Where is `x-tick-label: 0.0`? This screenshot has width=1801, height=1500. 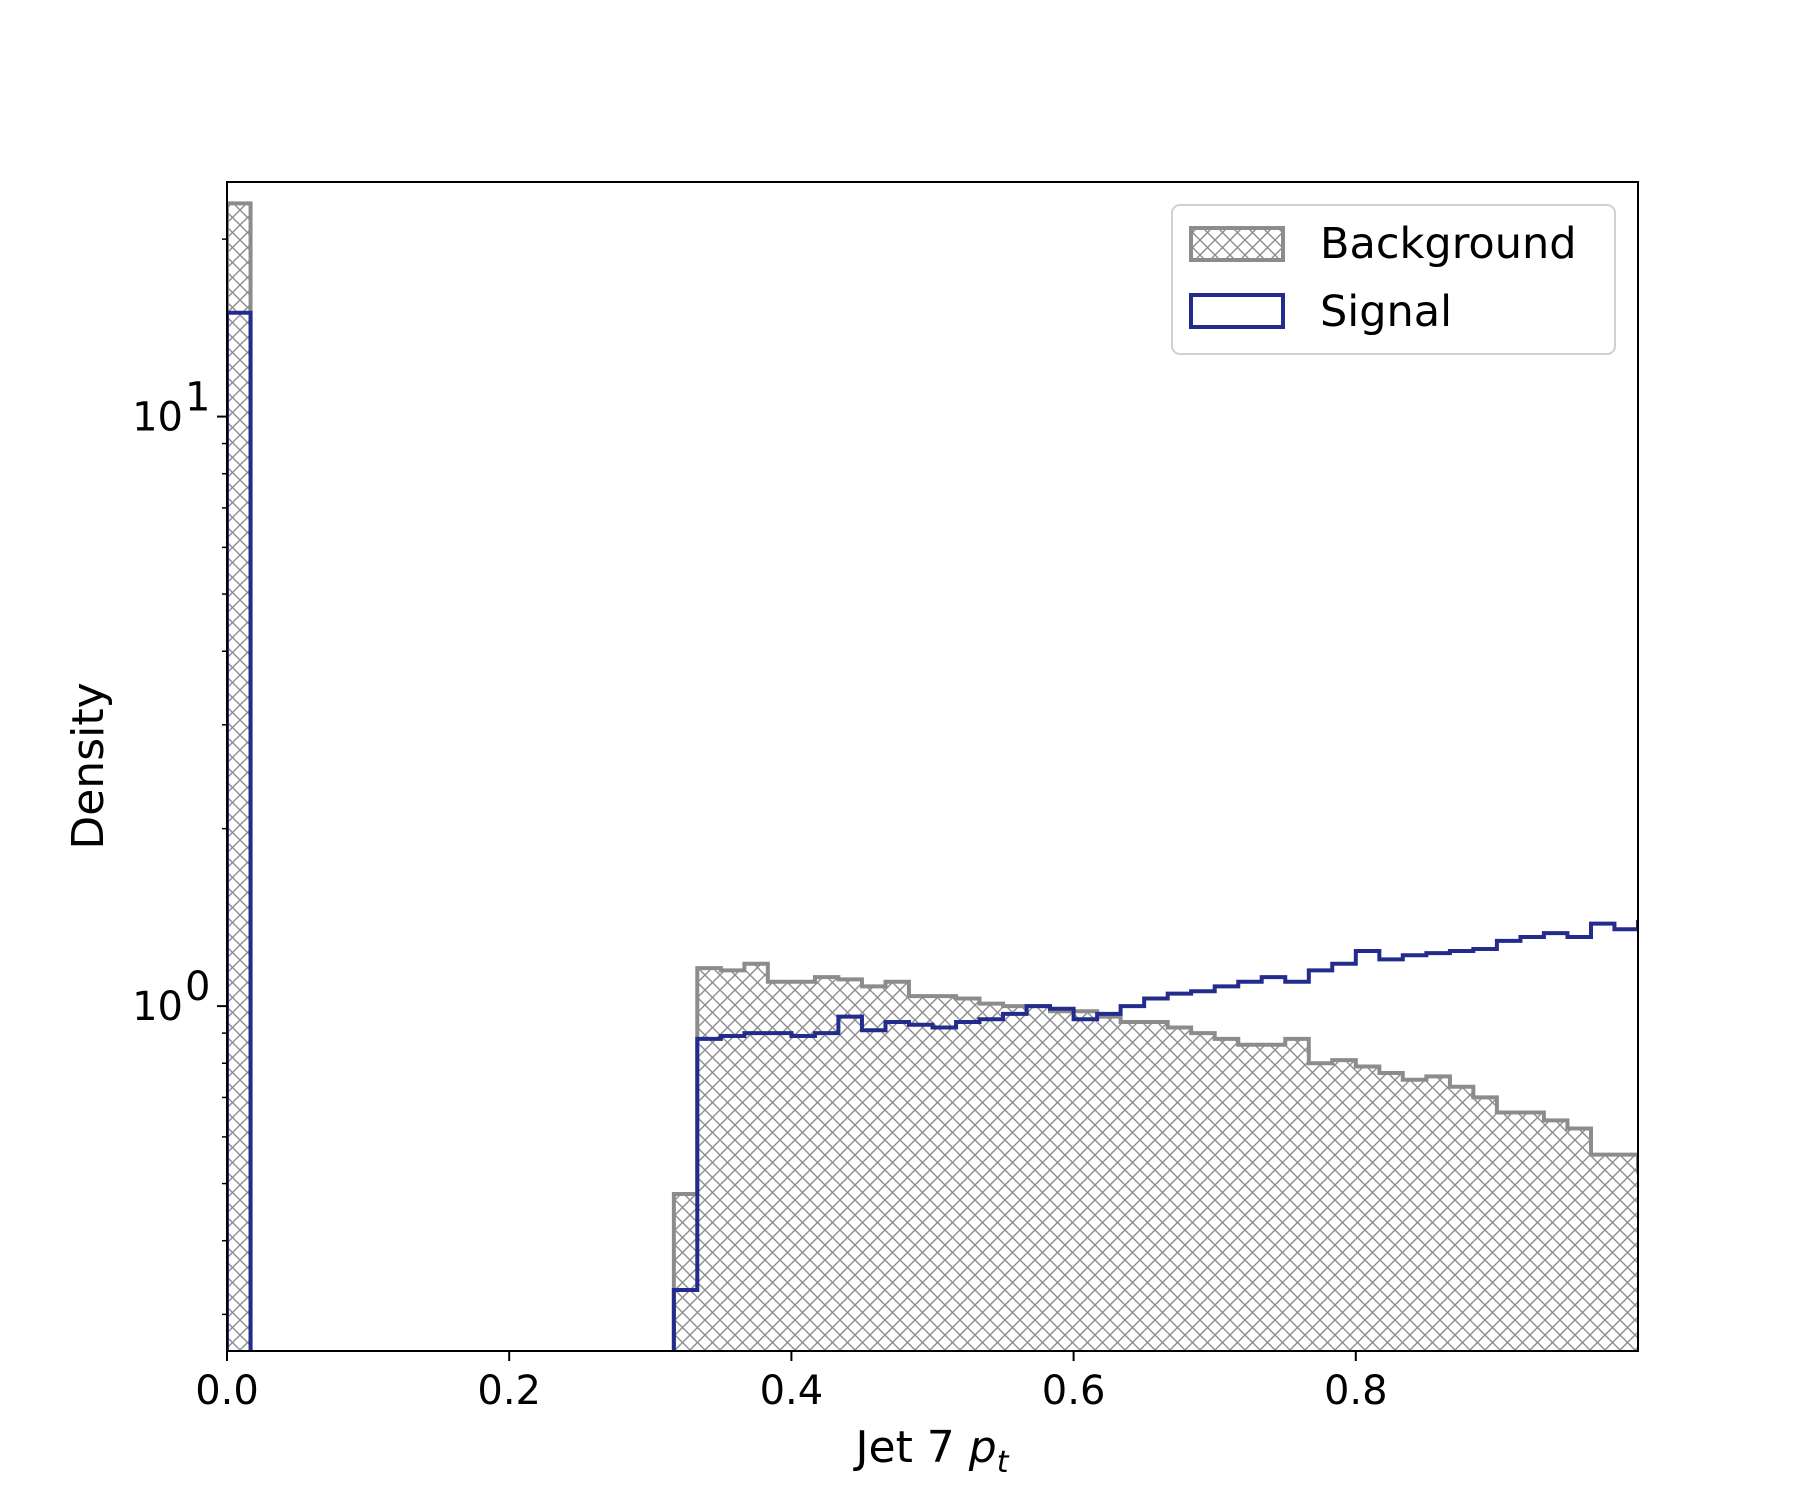
x-tick-label: 0.0 is located at coordinates (227, 1391).